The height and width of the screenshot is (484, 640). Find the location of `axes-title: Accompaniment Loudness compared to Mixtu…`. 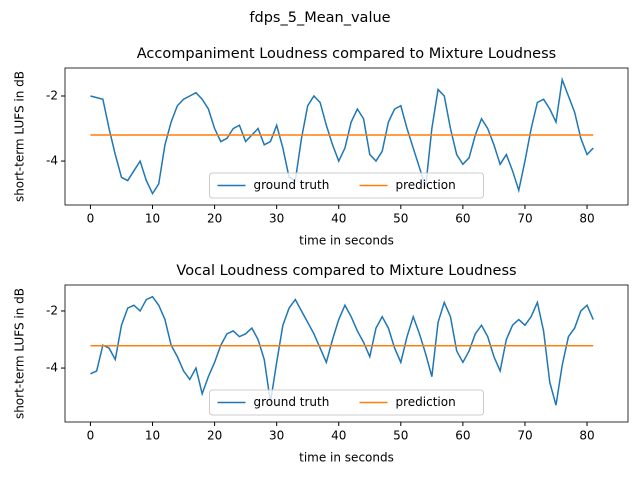

axes-title: Accompaniment Loudness compared to Mixtu… is located at coordinates (346, 54).